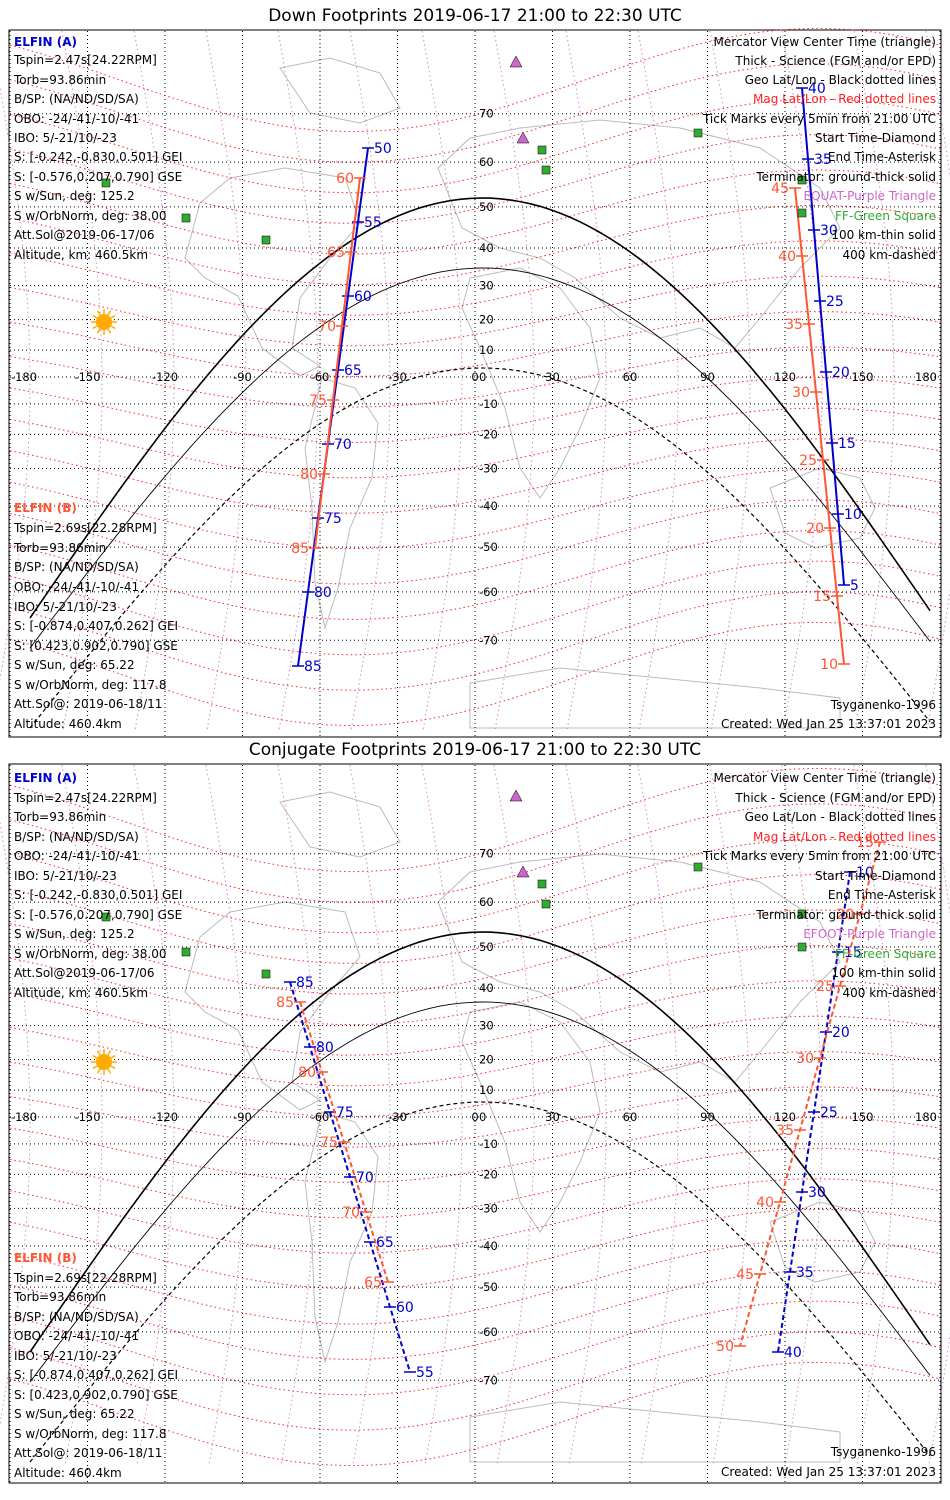 The image size is (950, 1500). I want to click on lat-tick-label: -60, so click(488, 592).